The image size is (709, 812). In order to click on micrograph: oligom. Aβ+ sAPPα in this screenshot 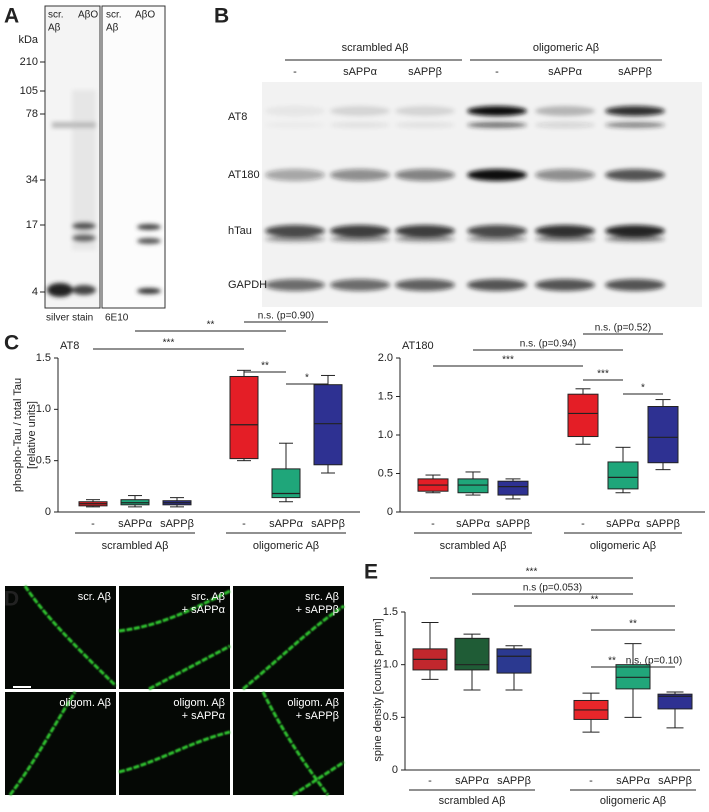, I will do `click(174, 743)`.